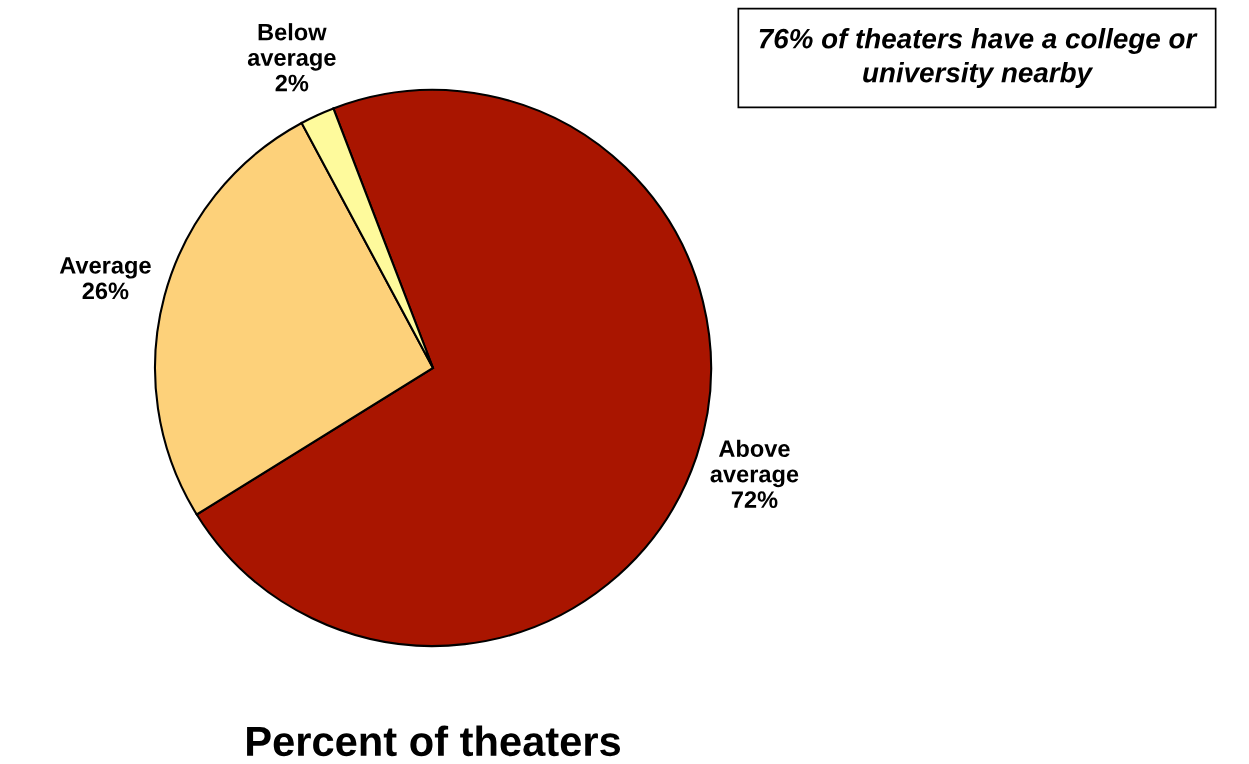 Image resolution: width=1249 pixels, height=764 pixels. Describe the element at coordinates (754, 463) in the screenshot. I see `slice-label: Above average` at that location.